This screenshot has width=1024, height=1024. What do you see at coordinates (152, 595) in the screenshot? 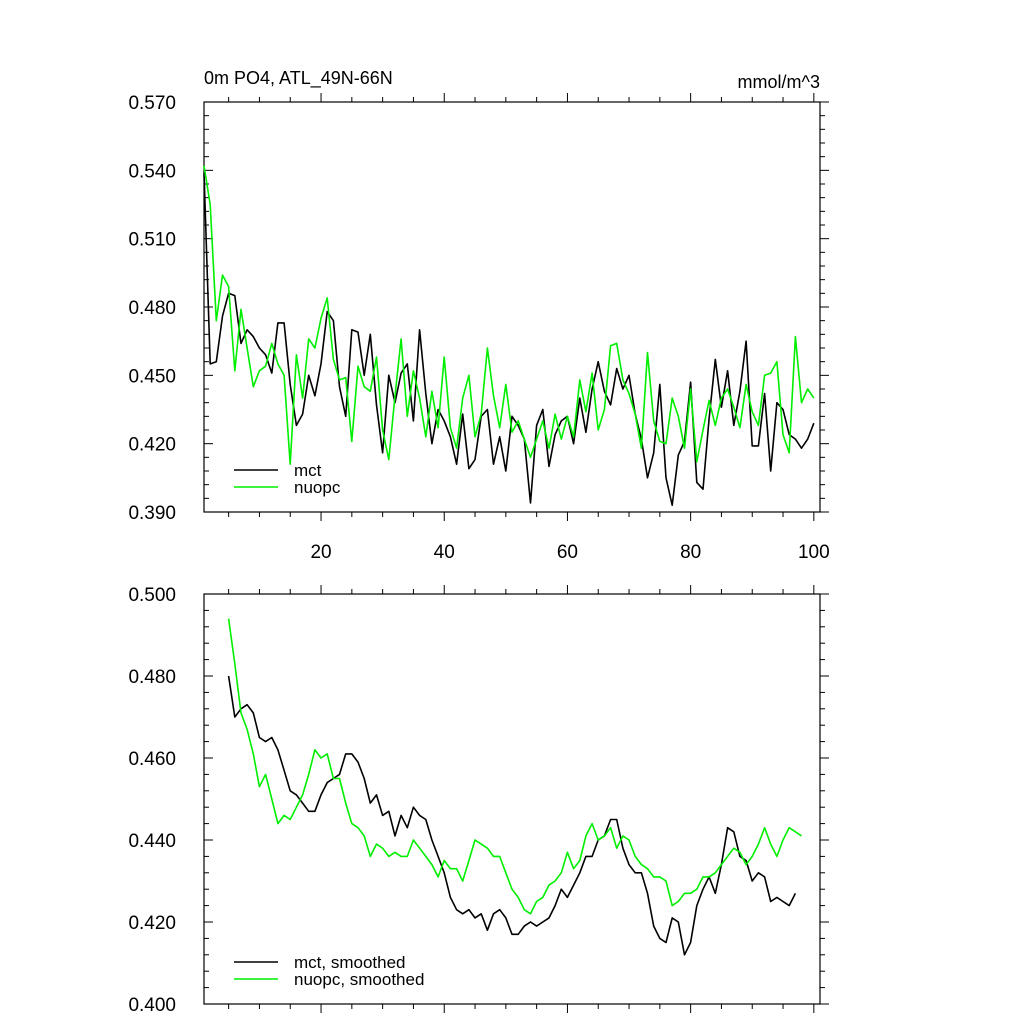
I see `y-tick-label: 0.500` at bounding box center [152, 595].